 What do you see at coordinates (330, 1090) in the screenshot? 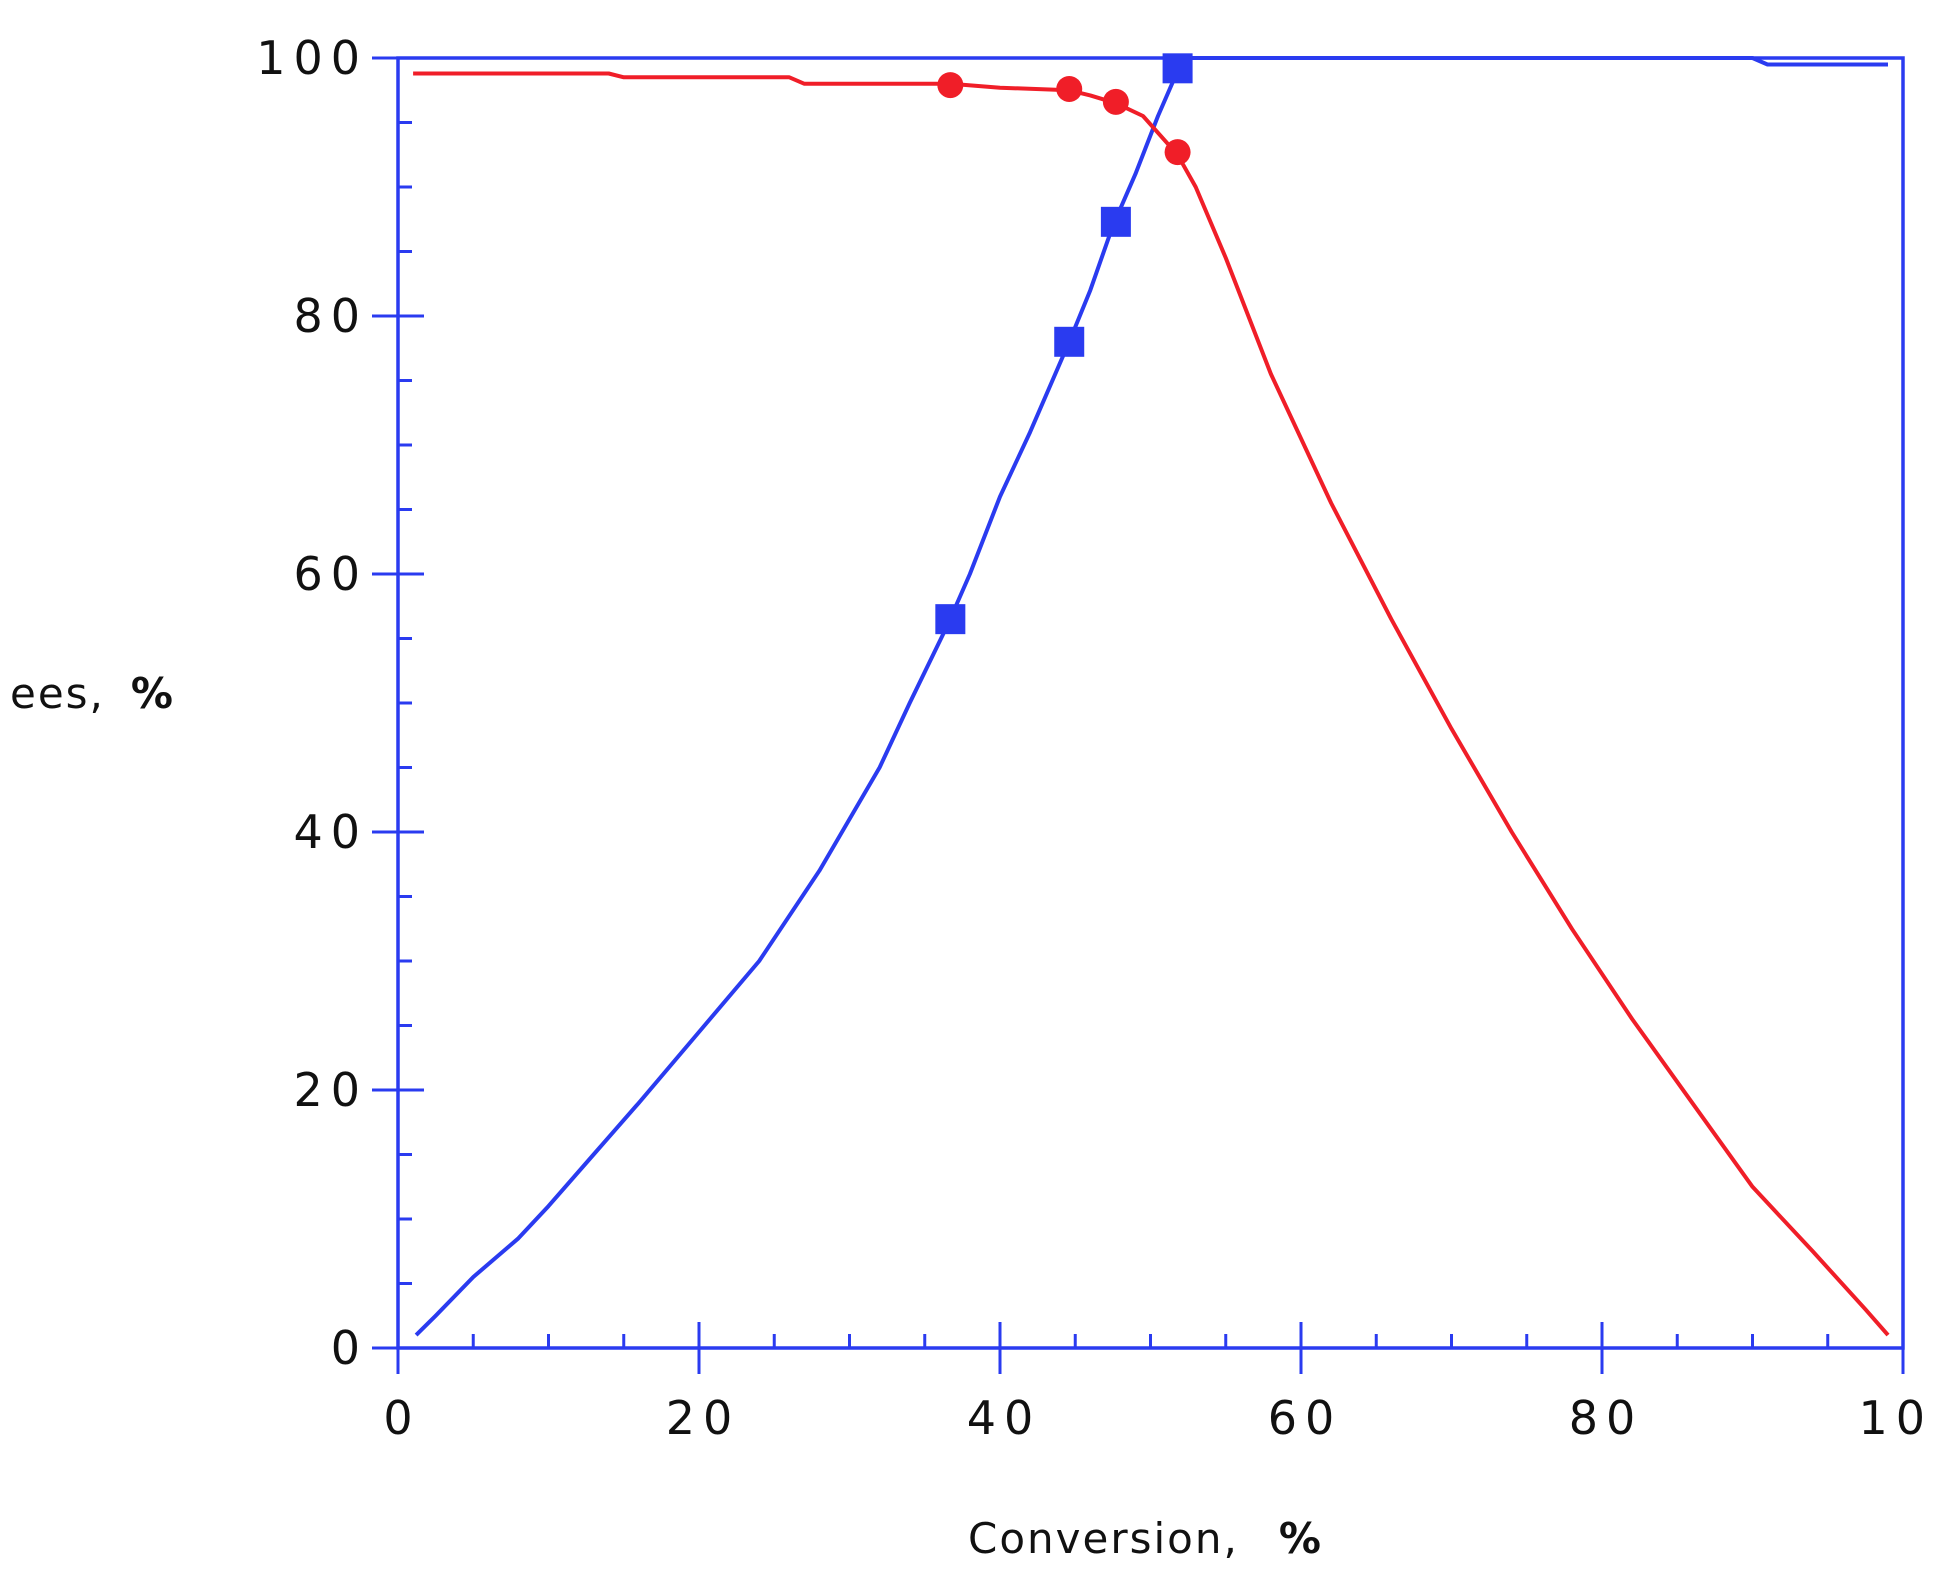
I see `y-tick-label: 20` at bounding box center [330, 1090].